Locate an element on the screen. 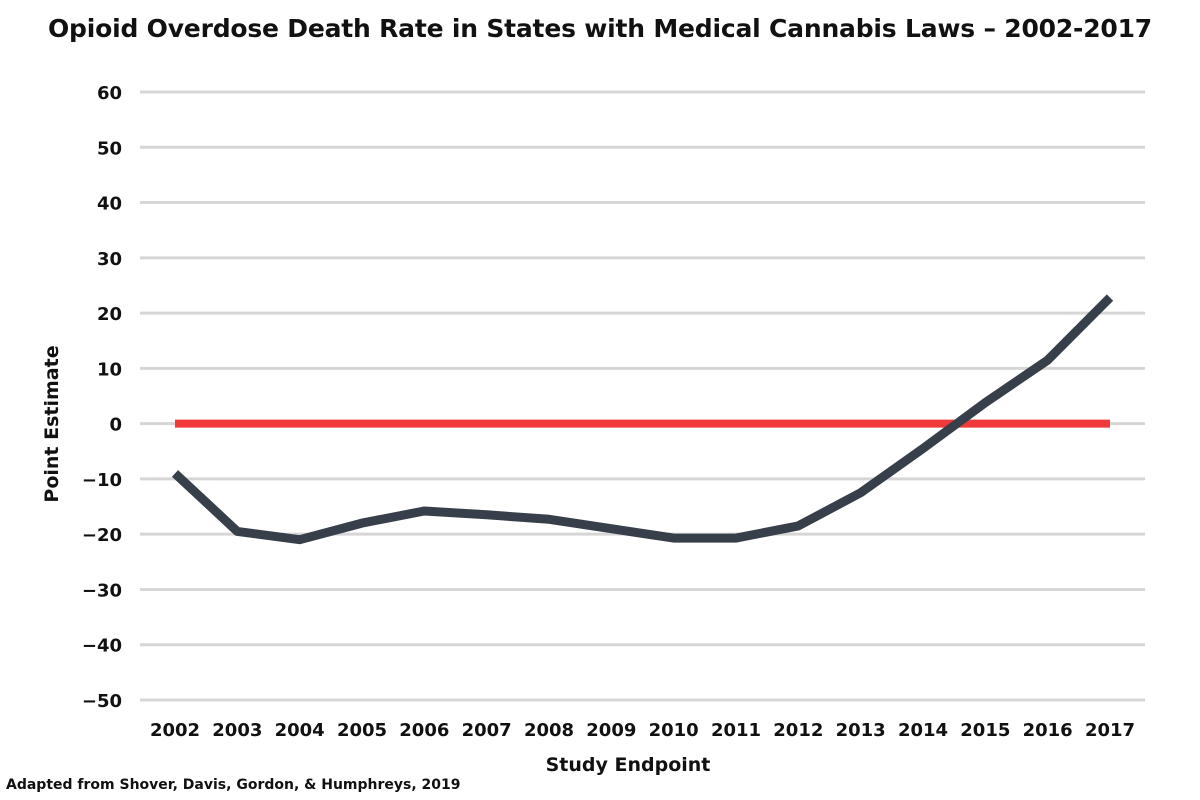  y-tick-label: −10 is located at coordinates (102, 480).